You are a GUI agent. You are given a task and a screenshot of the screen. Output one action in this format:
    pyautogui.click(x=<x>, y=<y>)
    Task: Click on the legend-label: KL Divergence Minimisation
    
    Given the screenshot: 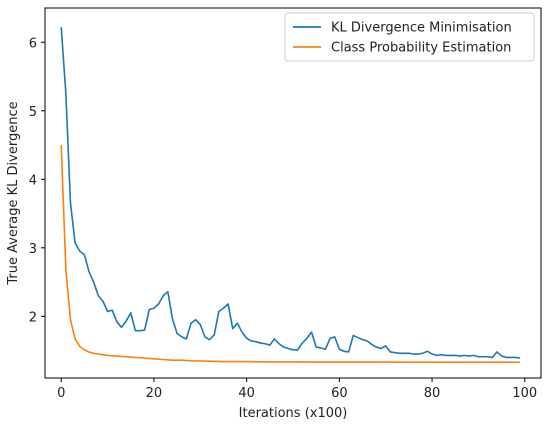 What is the action you would take?
    pyautogui.click(x=421, y=28)
    